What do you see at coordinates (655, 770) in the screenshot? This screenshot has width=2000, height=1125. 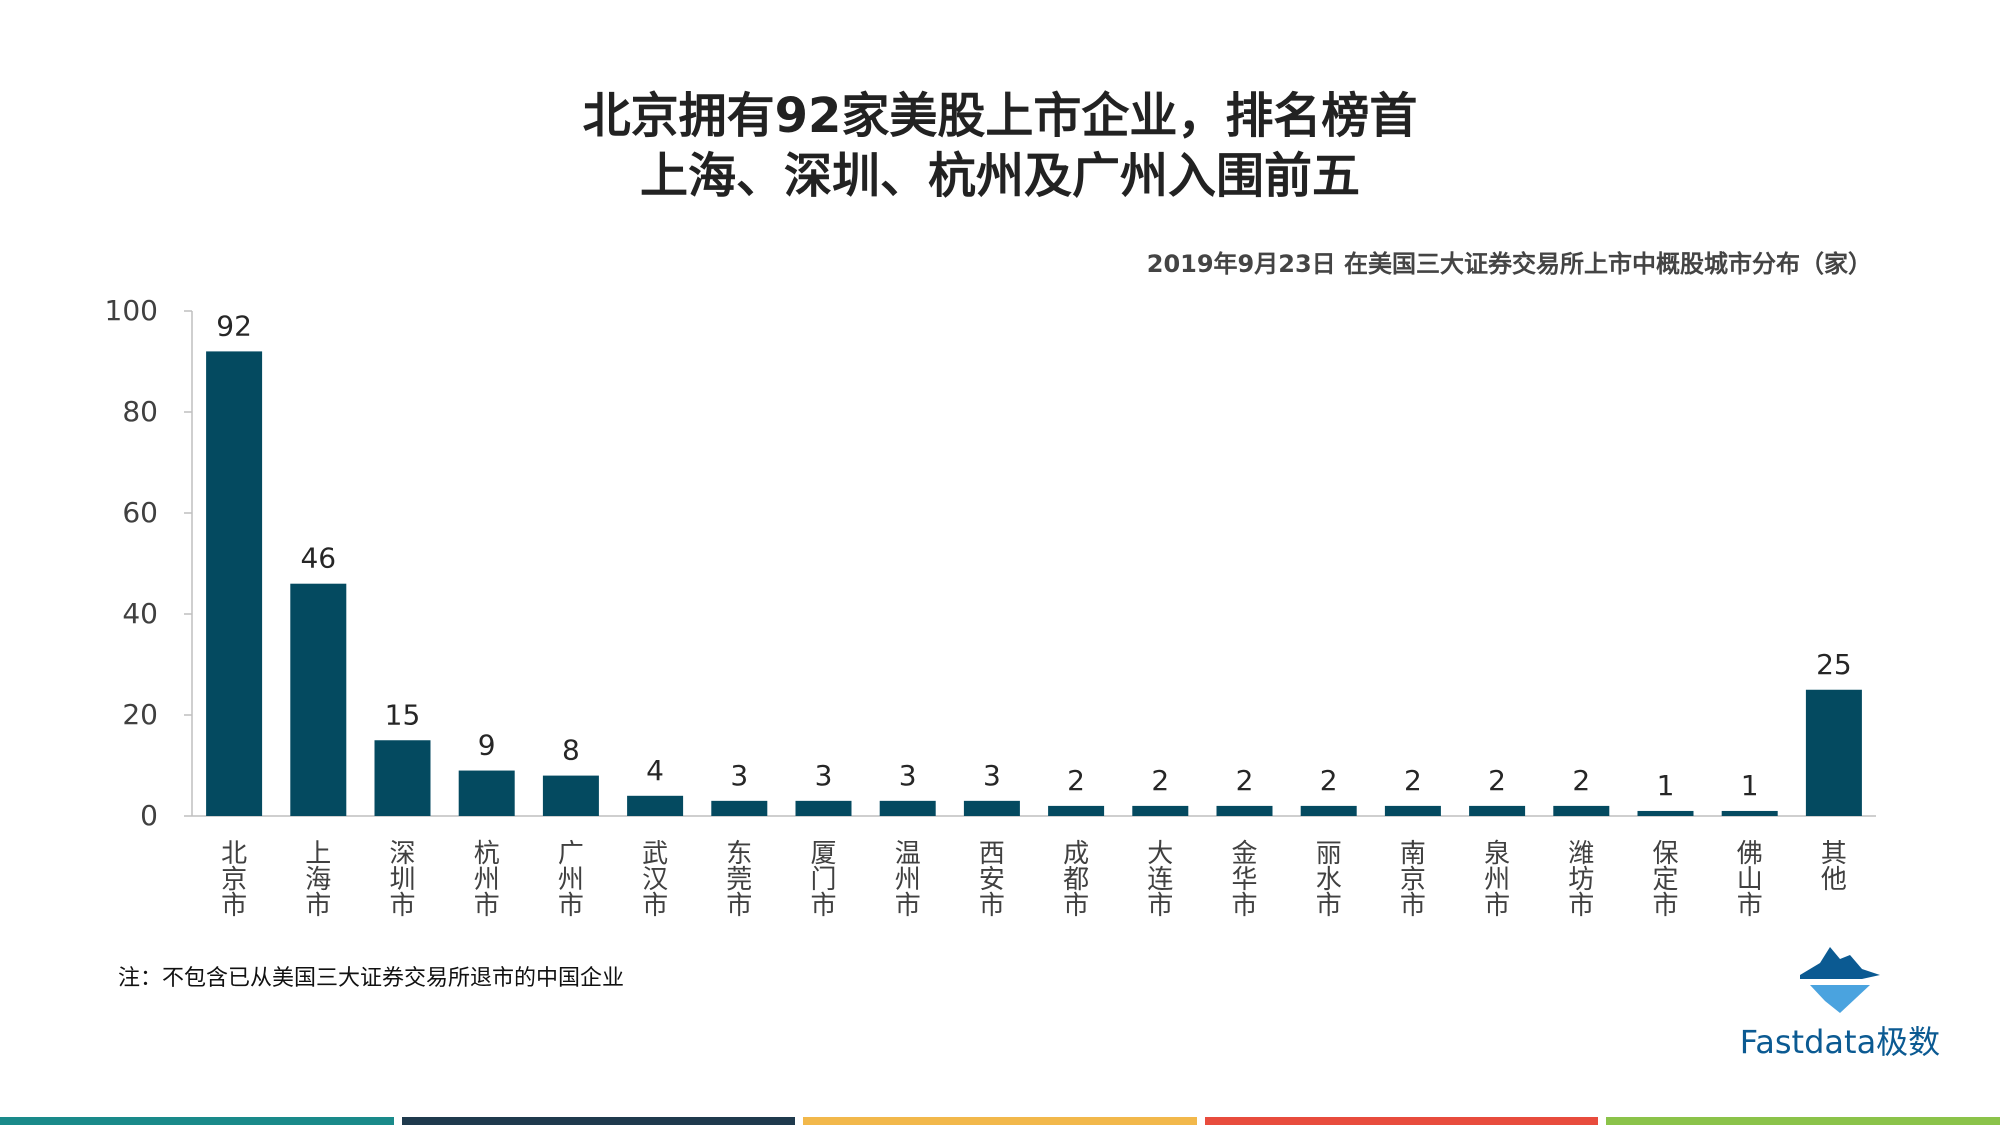 I see `data-label: 4` at bounding box center [655, 770].